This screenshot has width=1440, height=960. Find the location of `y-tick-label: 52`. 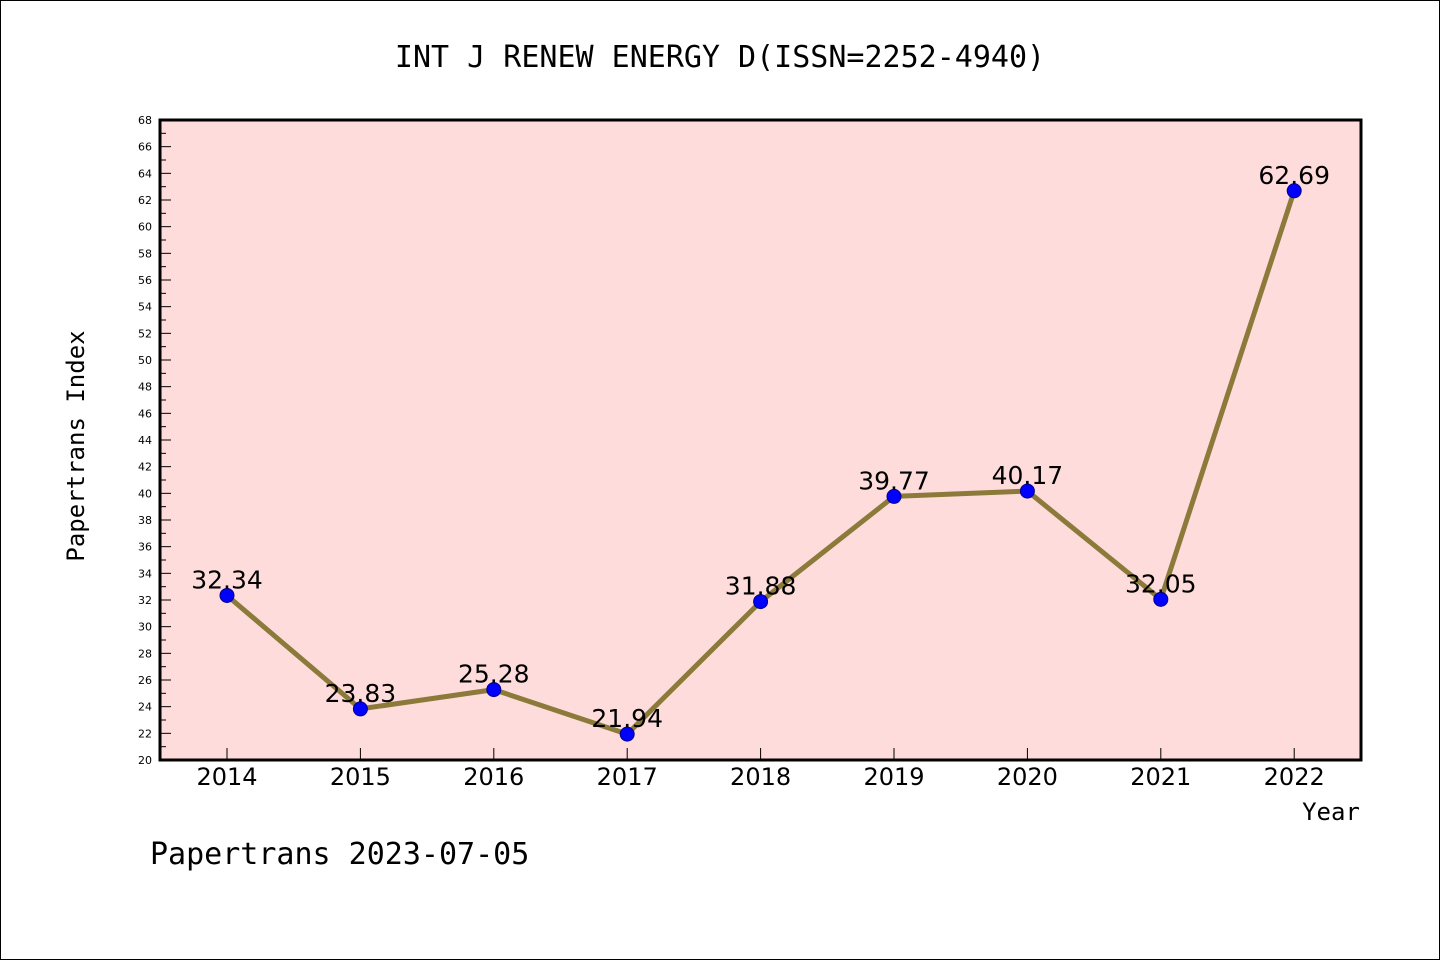

y-tick-label: 52 is located at coordinates (145, 333).